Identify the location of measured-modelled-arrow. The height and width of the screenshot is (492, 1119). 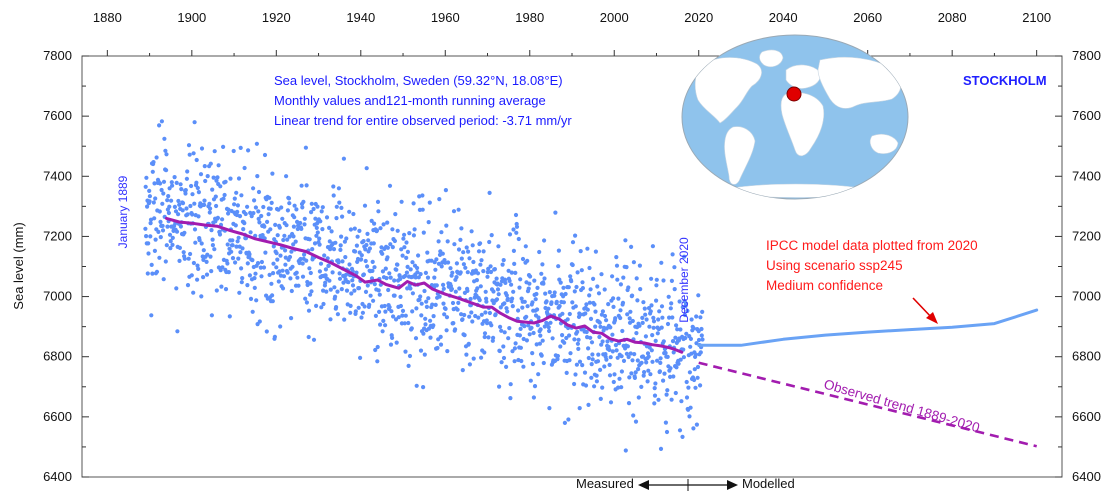
(688, 485).